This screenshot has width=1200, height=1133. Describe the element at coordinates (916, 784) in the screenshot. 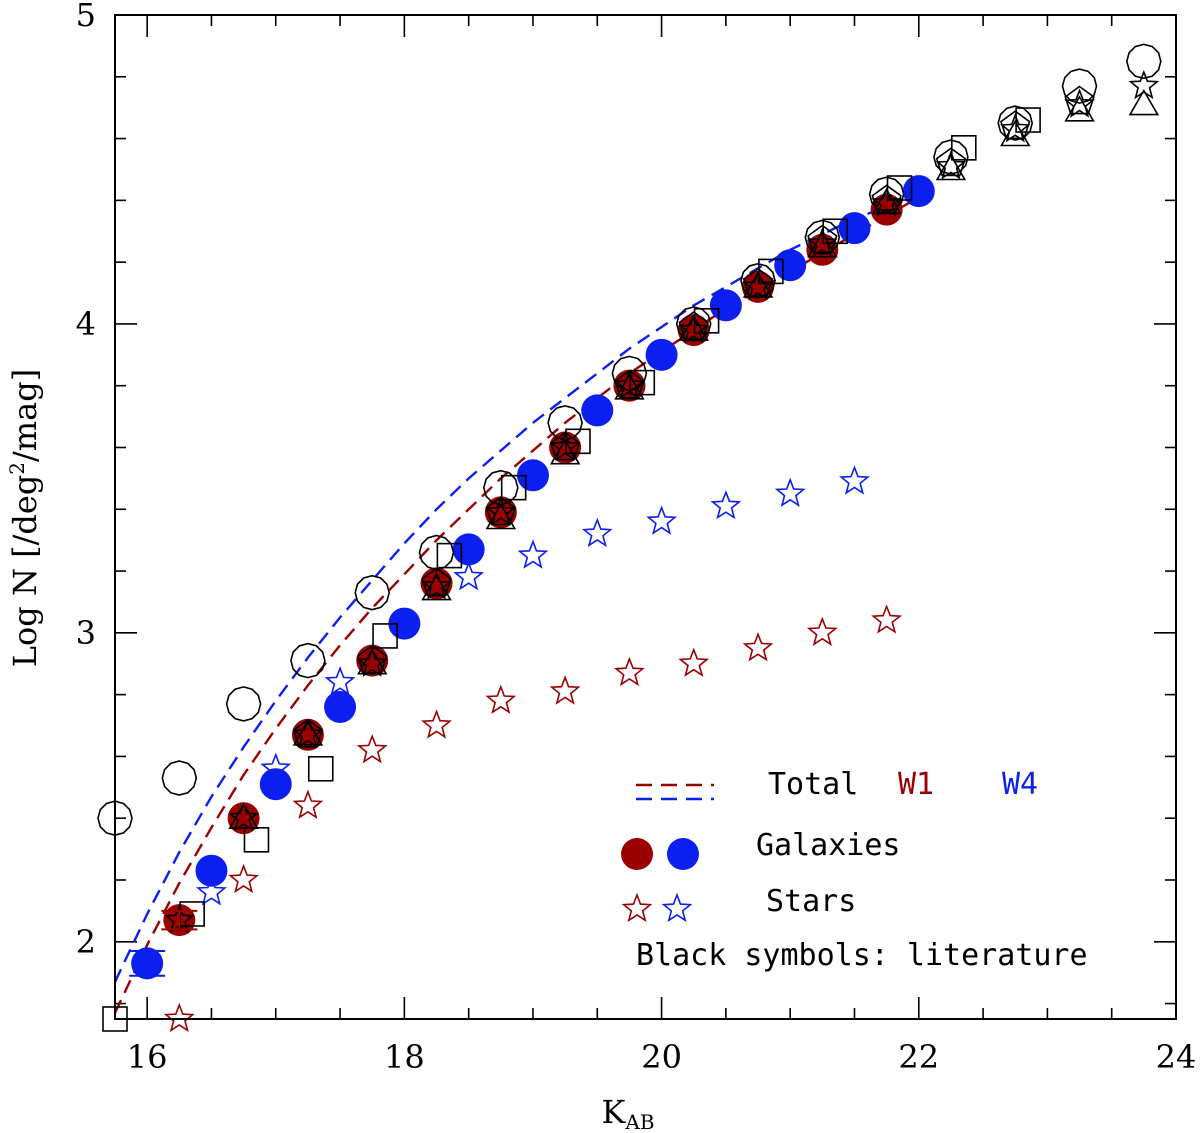

I see `legend-w1-label: W1` at that location.